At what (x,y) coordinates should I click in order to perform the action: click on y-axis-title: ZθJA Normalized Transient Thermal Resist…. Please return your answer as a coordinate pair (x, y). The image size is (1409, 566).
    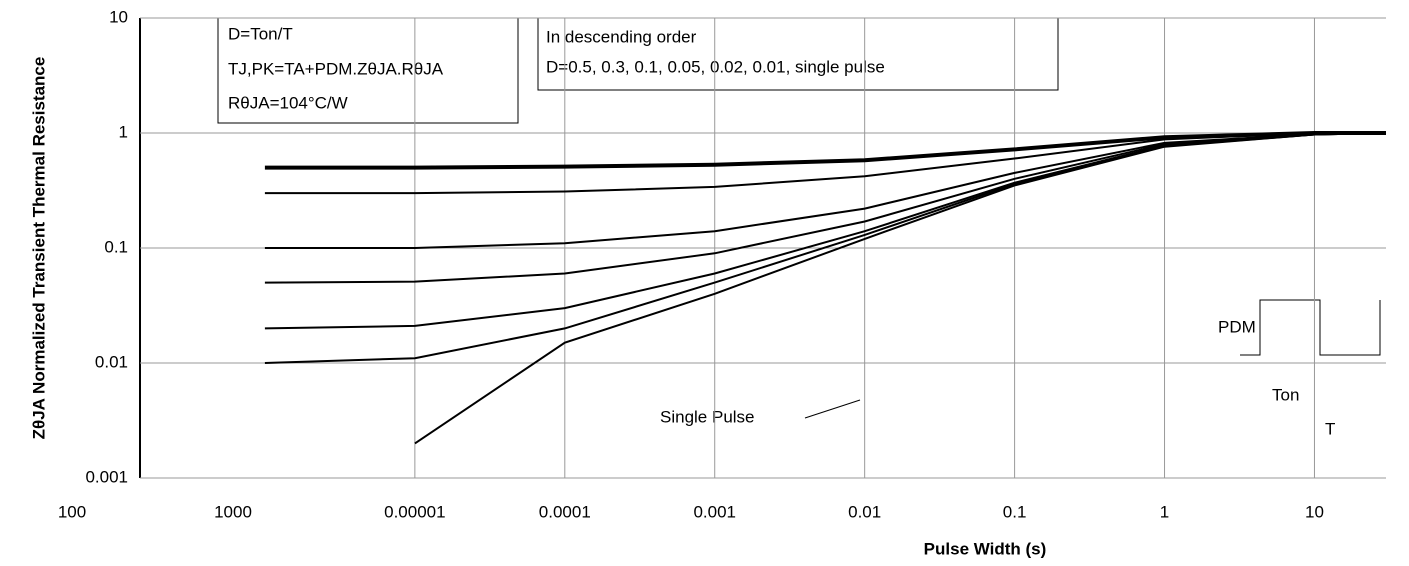
    Looking at the image, I should click on (38, 248).